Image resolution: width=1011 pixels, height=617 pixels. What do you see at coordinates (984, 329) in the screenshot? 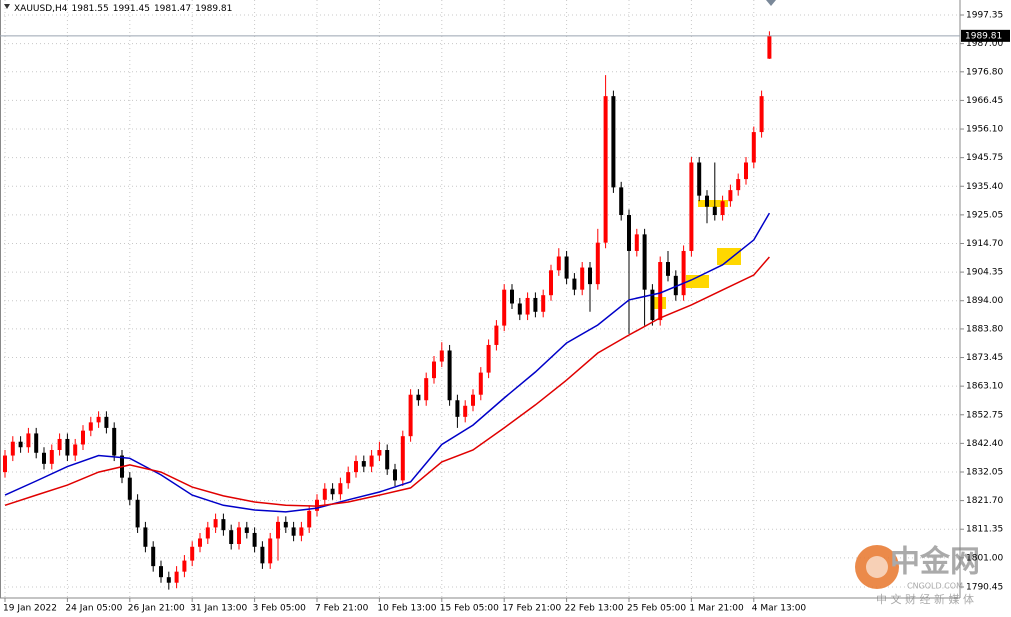
I see `y-tick-label: 1883.80` at bounding box center [984, 329].